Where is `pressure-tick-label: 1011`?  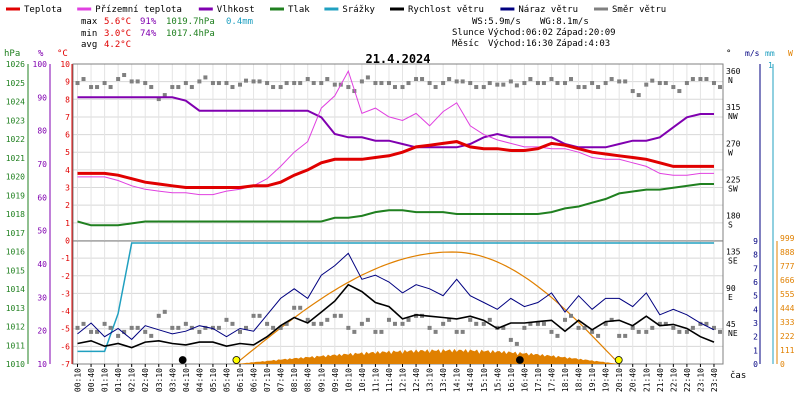 pressure-tick-label: 1011 is located at coordinates (15, 345).